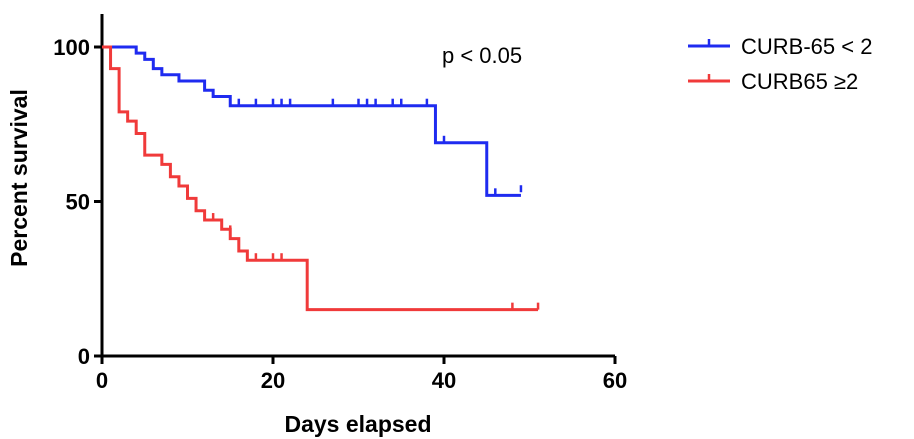 This screenshot has height=439, width=914. What do you see at coordinates (444, 380) in the screenshot?
I see `x-tick-label: 40` at bounding box center [444, 380].